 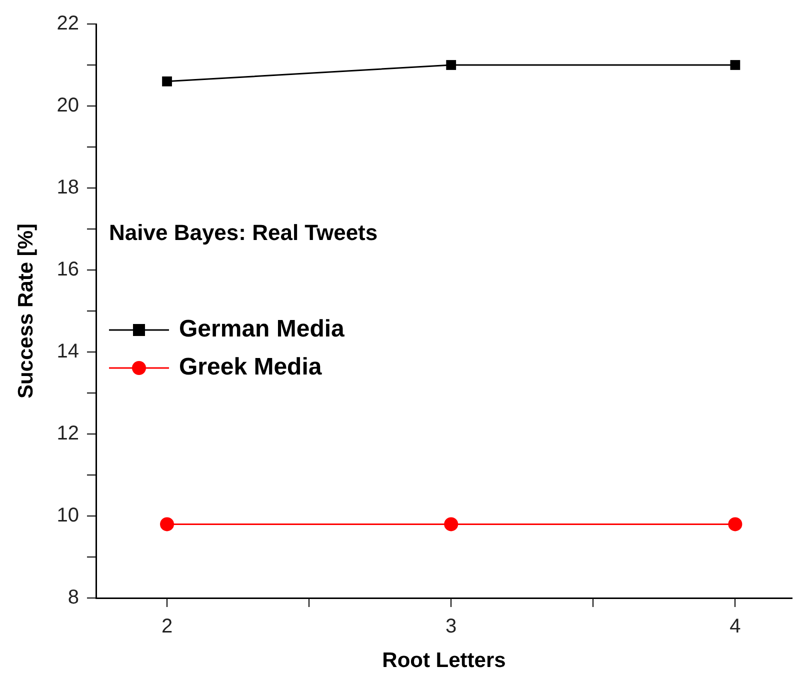 What do you see at coordinates (67, 187) in the screenshot?
I see `y-tick-label: 18` at bounding box center [67, 187].